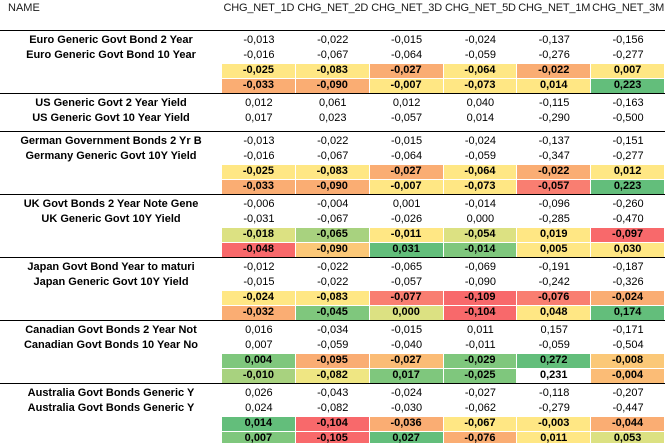 Image resolution: width=665 pixels, height=443 pixels. What do you see at coordinates (480, 103) in the screenshot?
I see `value-cell: 0,040` at bounding box center [480, 103].